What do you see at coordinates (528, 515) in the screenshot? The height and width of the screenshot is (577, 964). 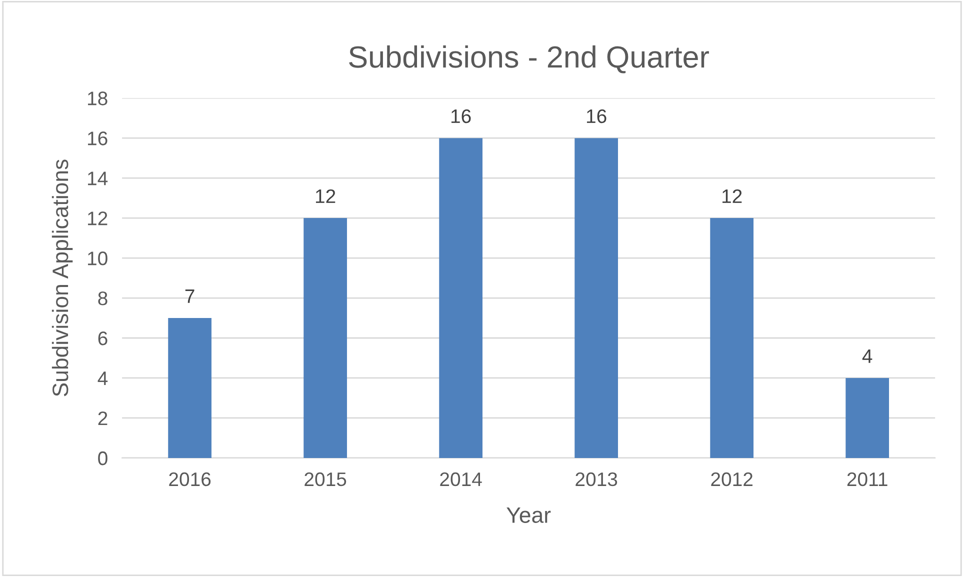 I see `x-axis-title: Year` at bounding box center [528, 515].